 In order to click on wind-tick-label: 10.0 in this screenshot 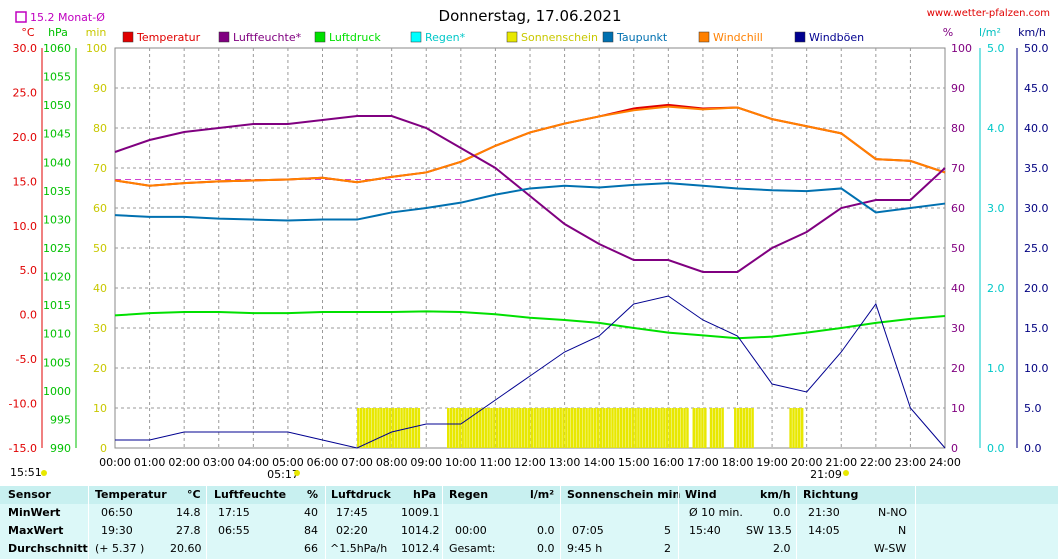, I will do `click(1036, 368)`.